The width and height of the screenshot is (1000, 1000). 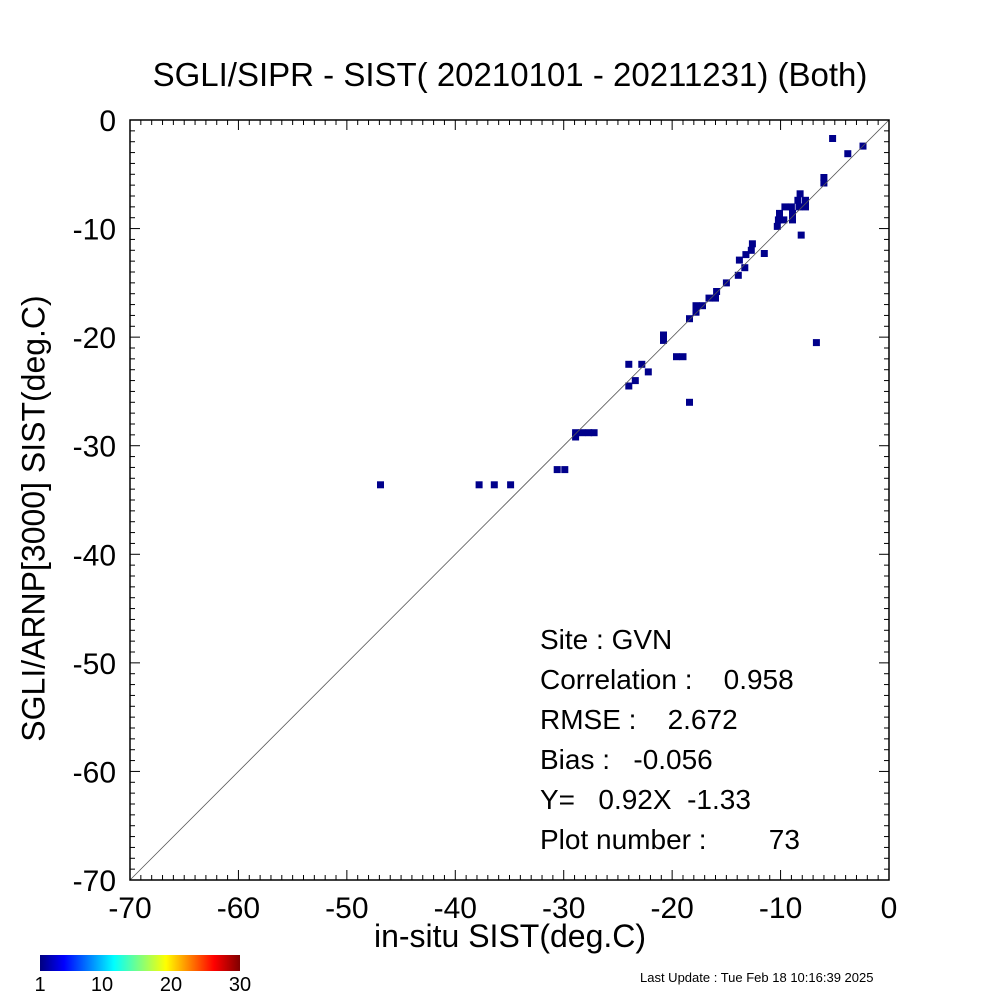 What do you see at coordinates (606, 639) in the screenshot?
I see `site-label: Site : GVN` at bounding box center [606, 639].